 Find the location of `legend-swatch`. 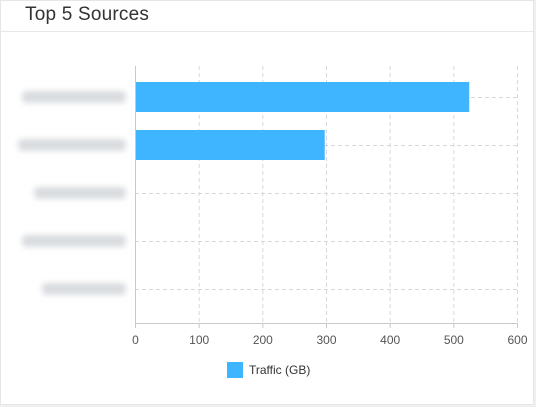

legend-swatch is located at coordinates (235, 370).